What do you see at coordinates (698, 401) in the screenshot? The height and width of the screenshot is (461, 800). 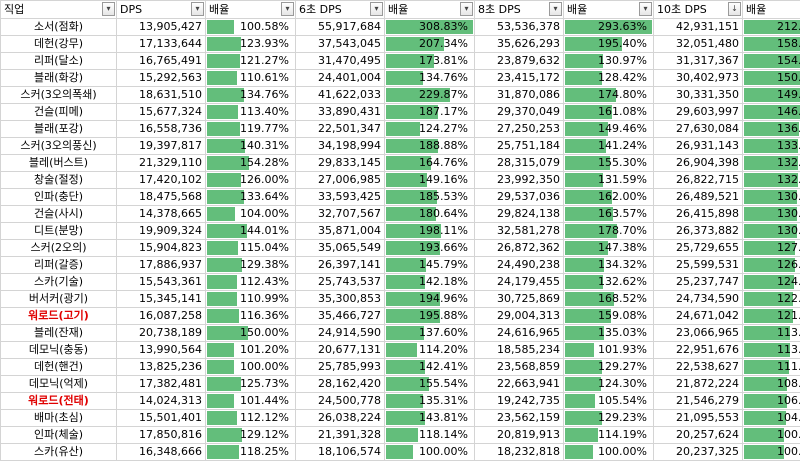 I see `dps-10s-cell: 21,546,279` at bounding box center [698, 401].